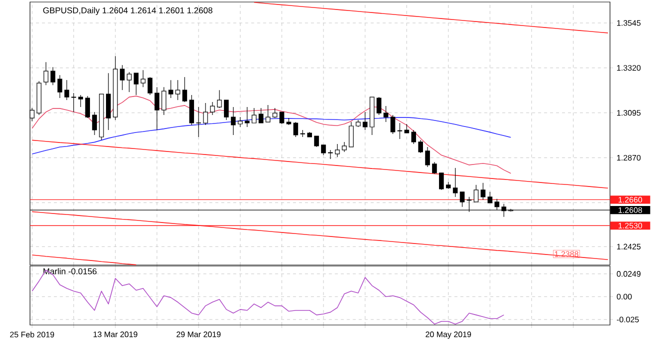 This screenshot has width=665, height=350. Describe the element at coordinates (127, 11) in the screenshot. I see `text: GBPUSD,Daily 1.2604 1.2614 1.2601 1.2608` at that location.